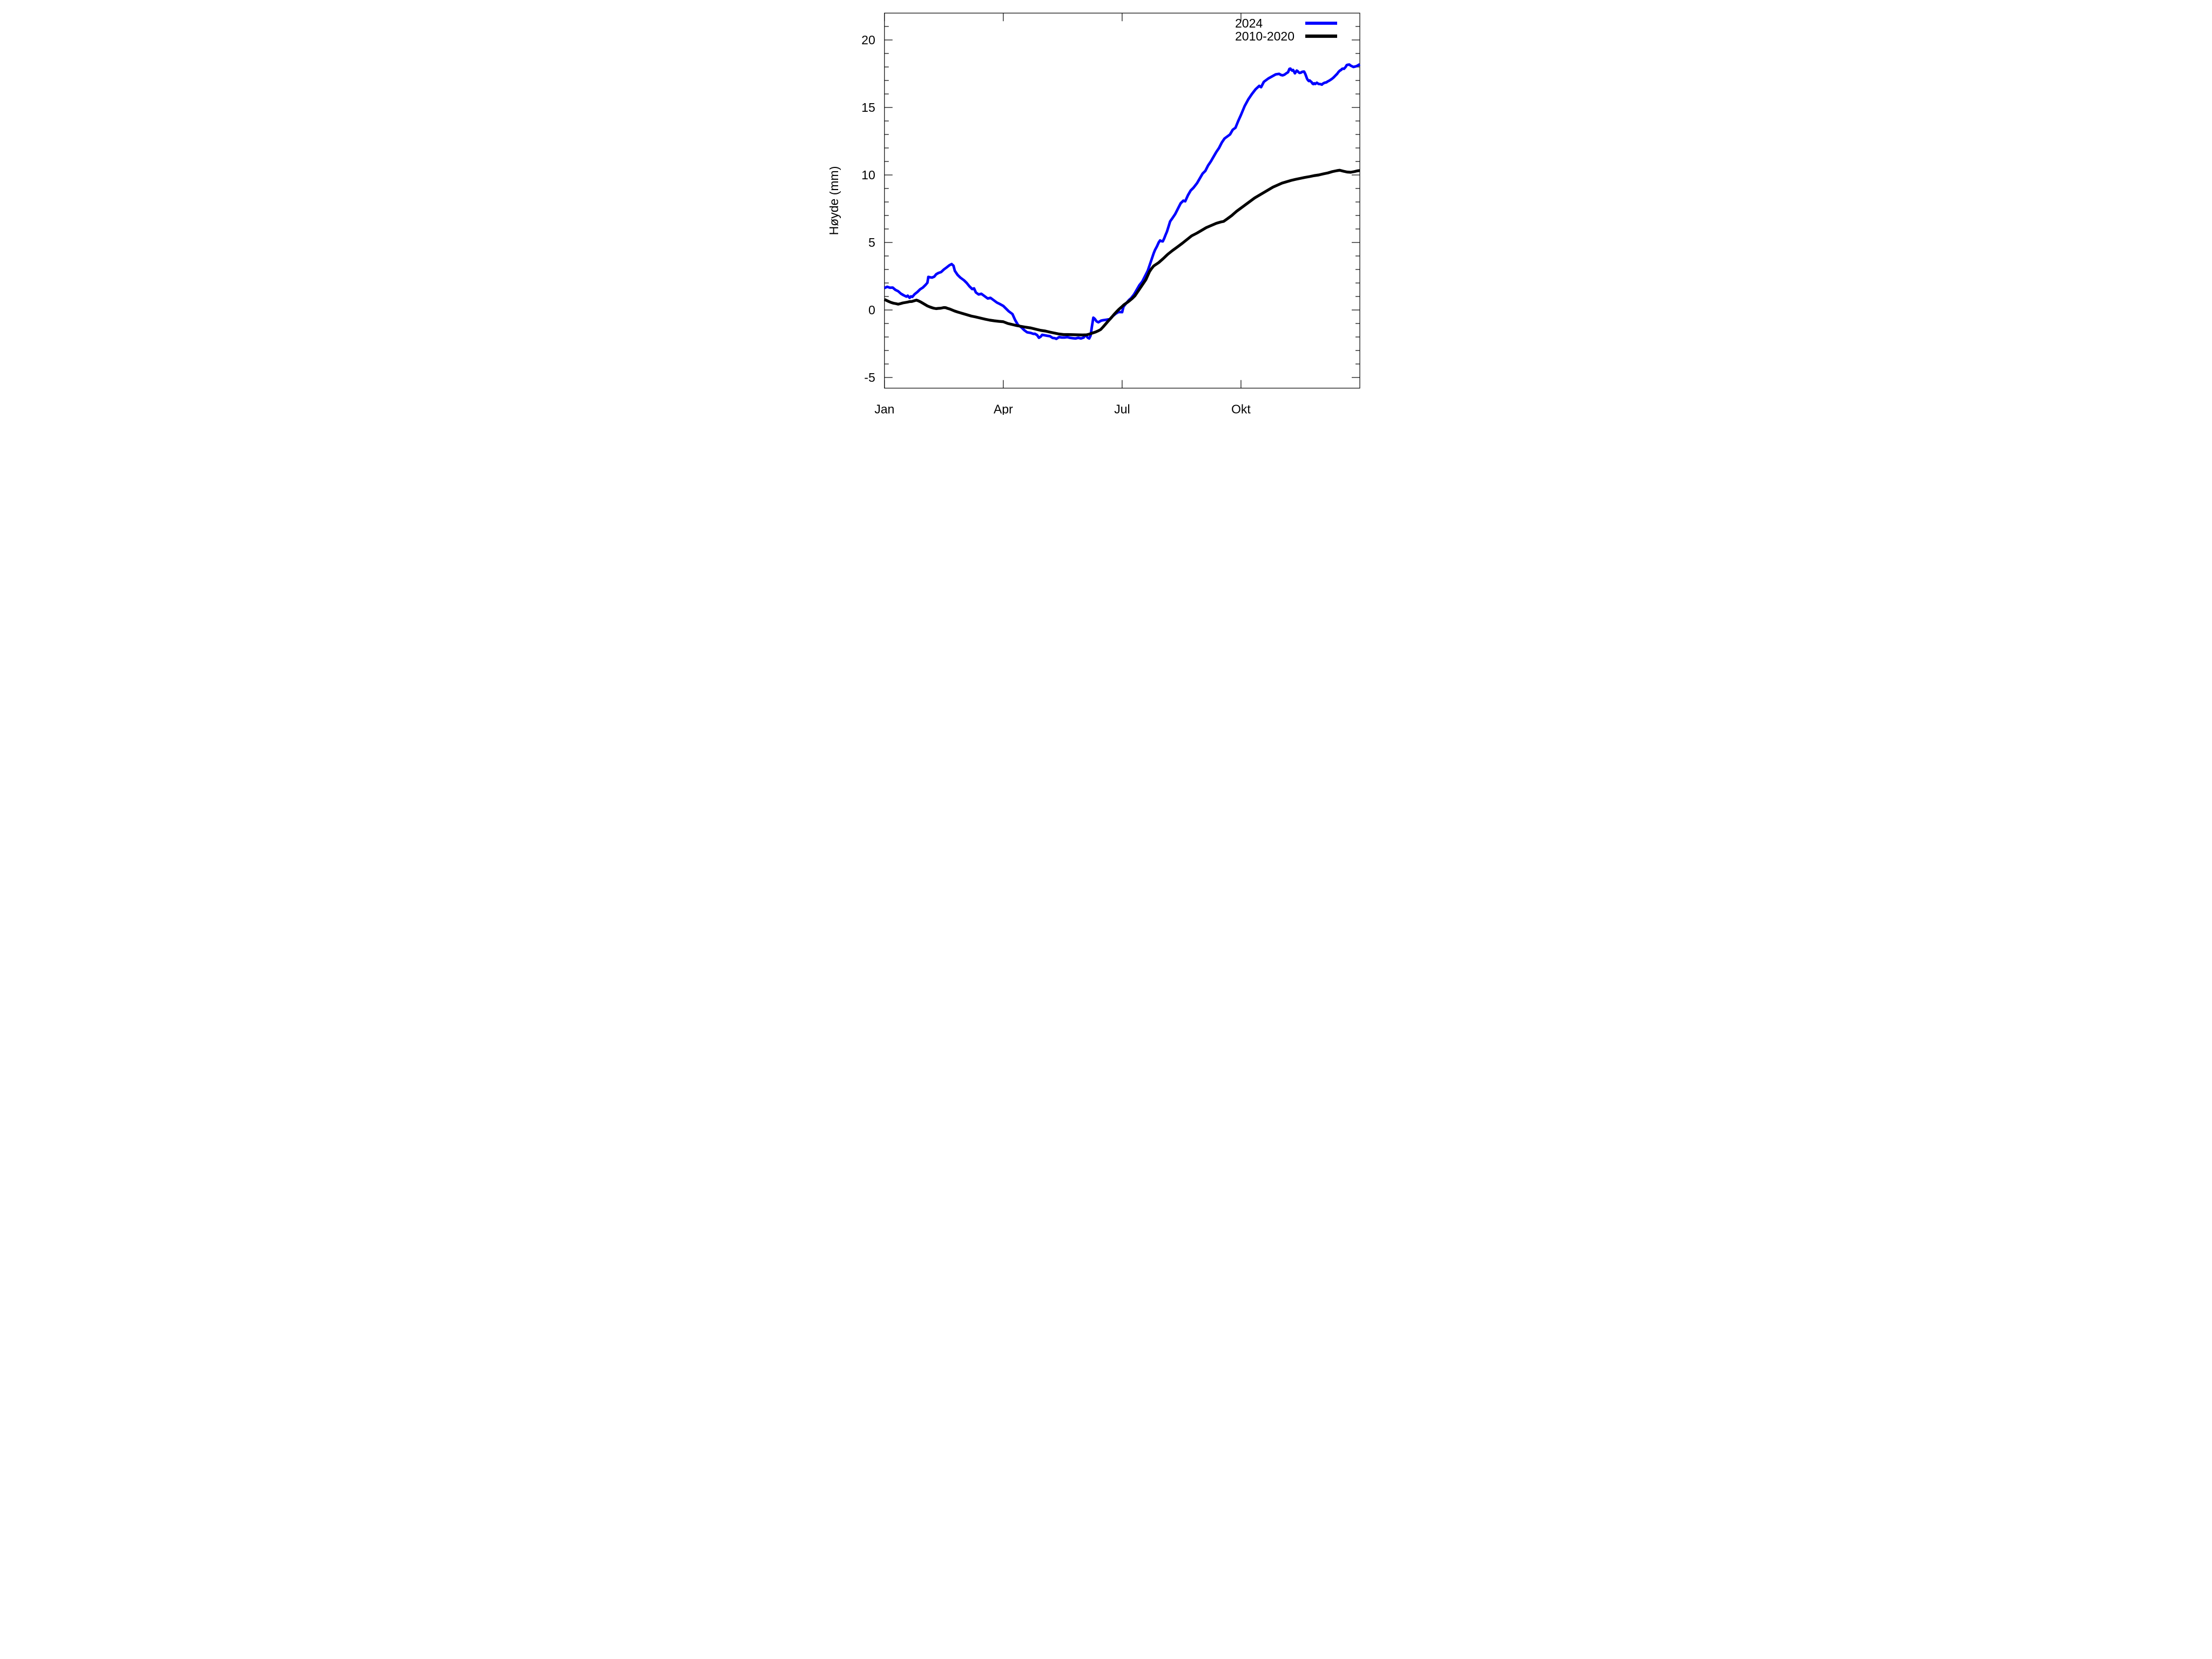 This screenshot has height=1659, width=2212. Describe the element at coordinates (1122, 252) in the screenshot. I see `series-line-2010-2020` at that location.